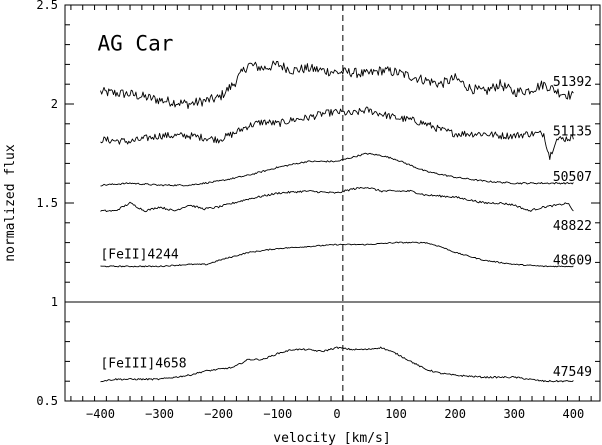 This screenshot has width=602, height=445. What do you see at coordinates (572, 82) in the screenshot?
I see `epoch-label-51392: 51392` at bounding box center [572, 82].